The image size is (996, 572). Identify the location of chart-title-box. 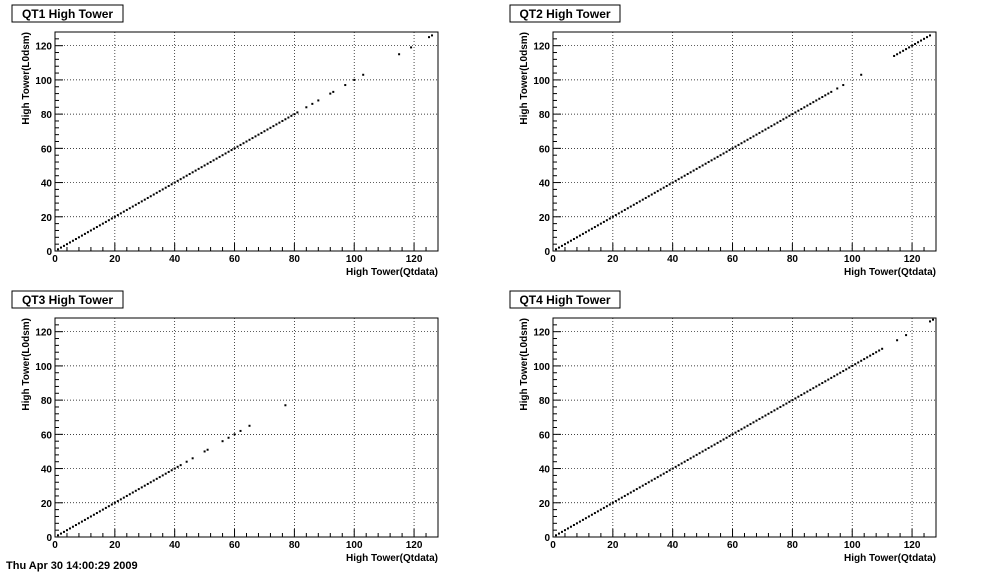
(67, 299).